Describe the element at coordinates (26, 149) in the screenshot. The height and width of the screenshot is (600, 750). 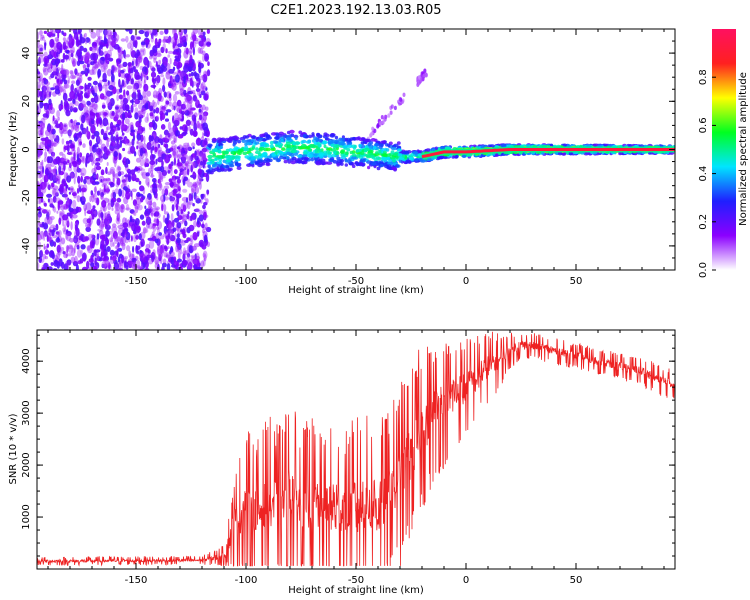
I see `y-tick-label: 0` at that location.